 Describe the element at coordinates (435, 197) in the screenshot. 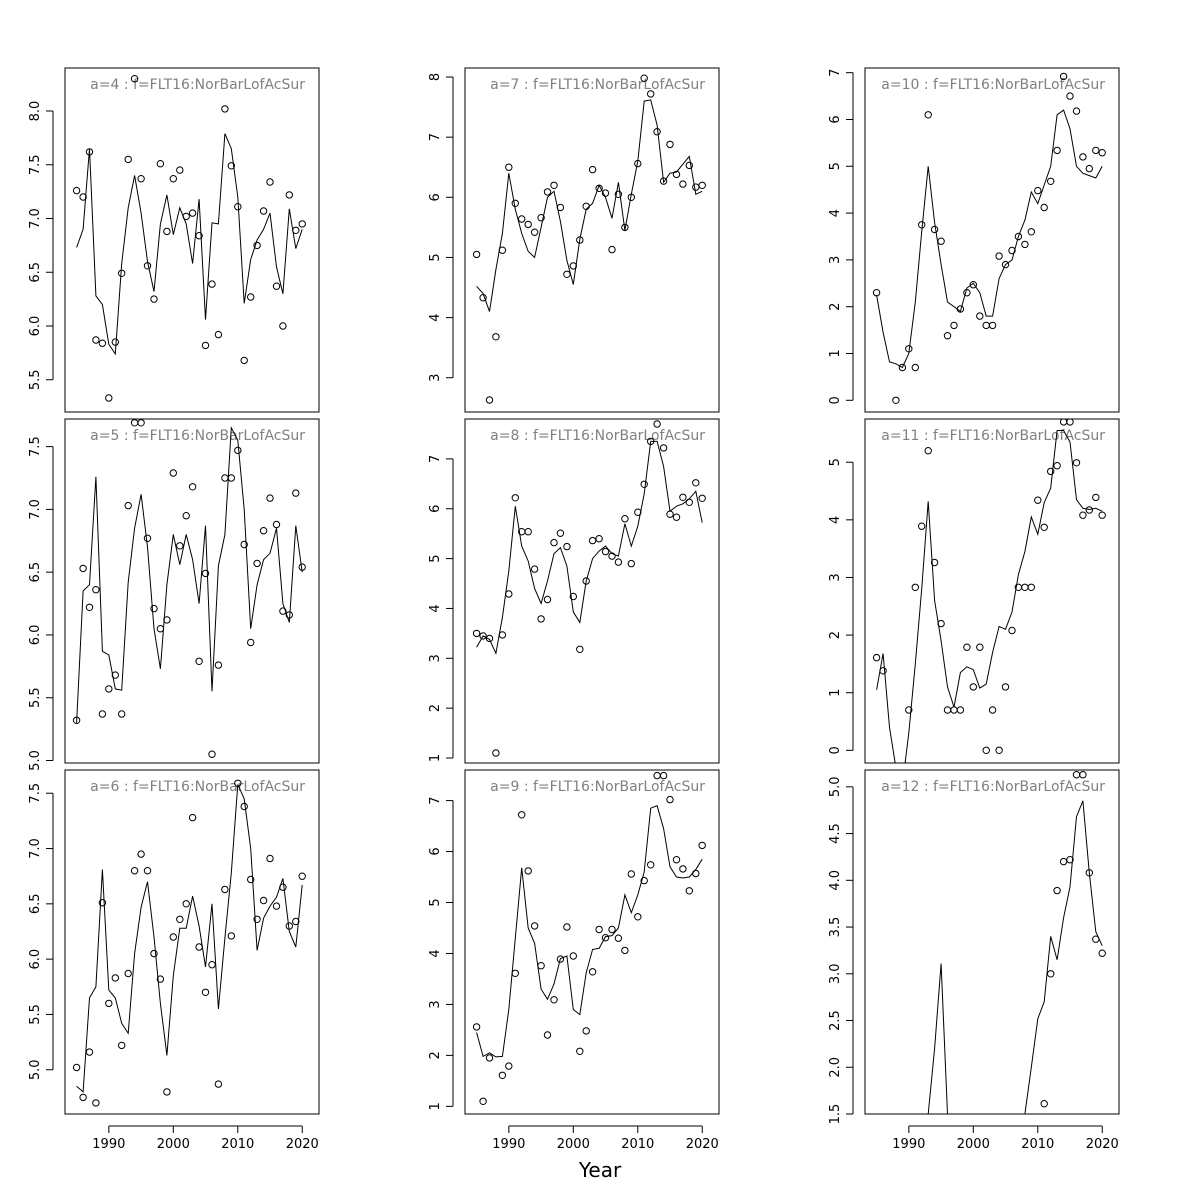

I see `y-tick-label: 6` at that location.